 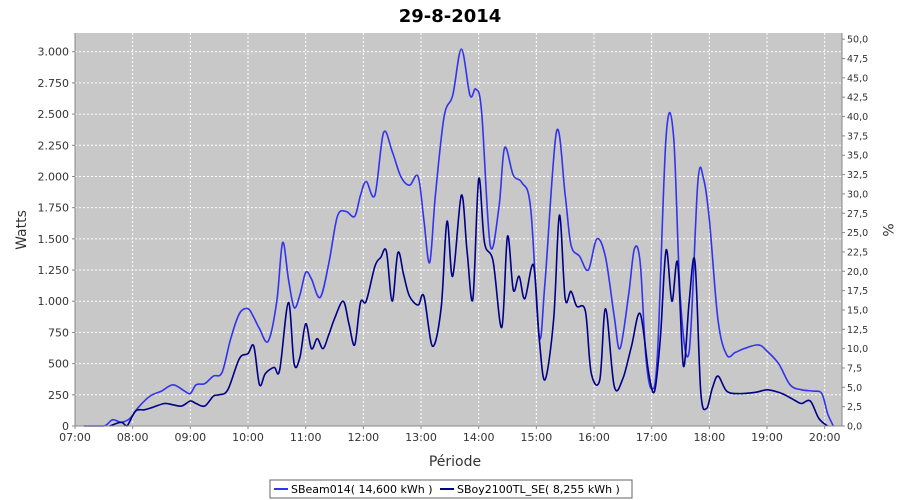 What do you see at coordinates (857, 194) in the screenshot?
I see `y2-tick-label: 30,0` at bounding box center [857, 194].